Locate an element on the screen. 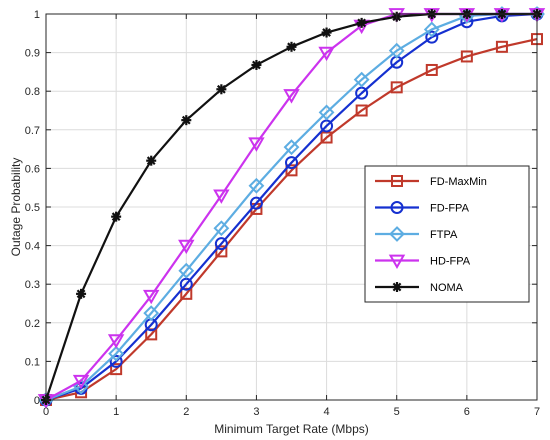  x-tick-label: 6 is located at coordinates (467, 412).